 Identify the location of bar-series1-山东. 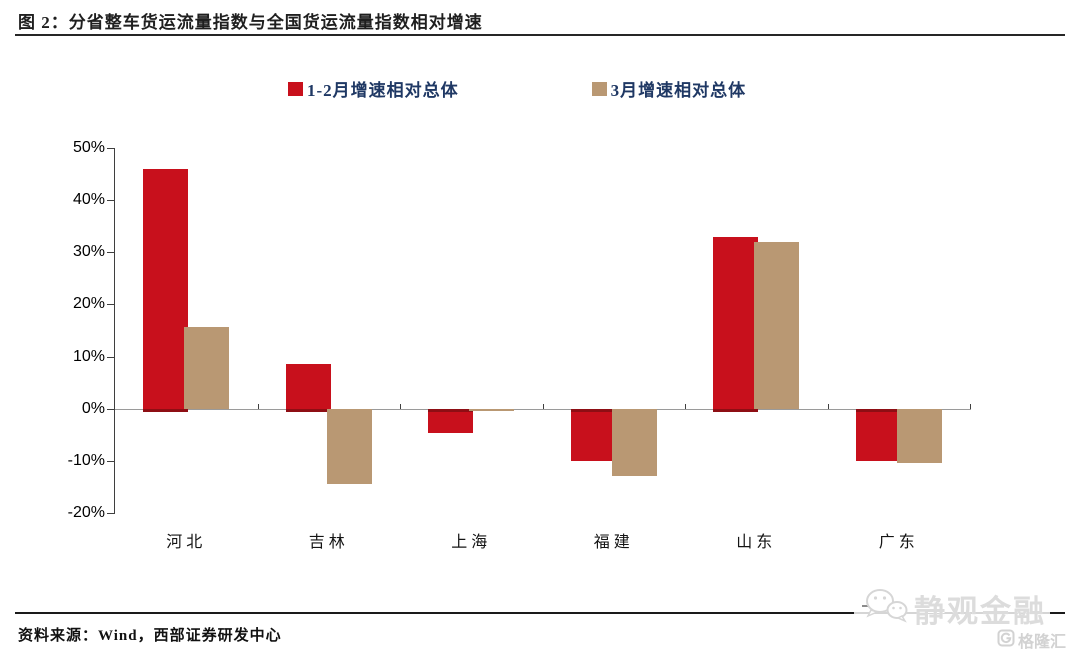
(736, 324).